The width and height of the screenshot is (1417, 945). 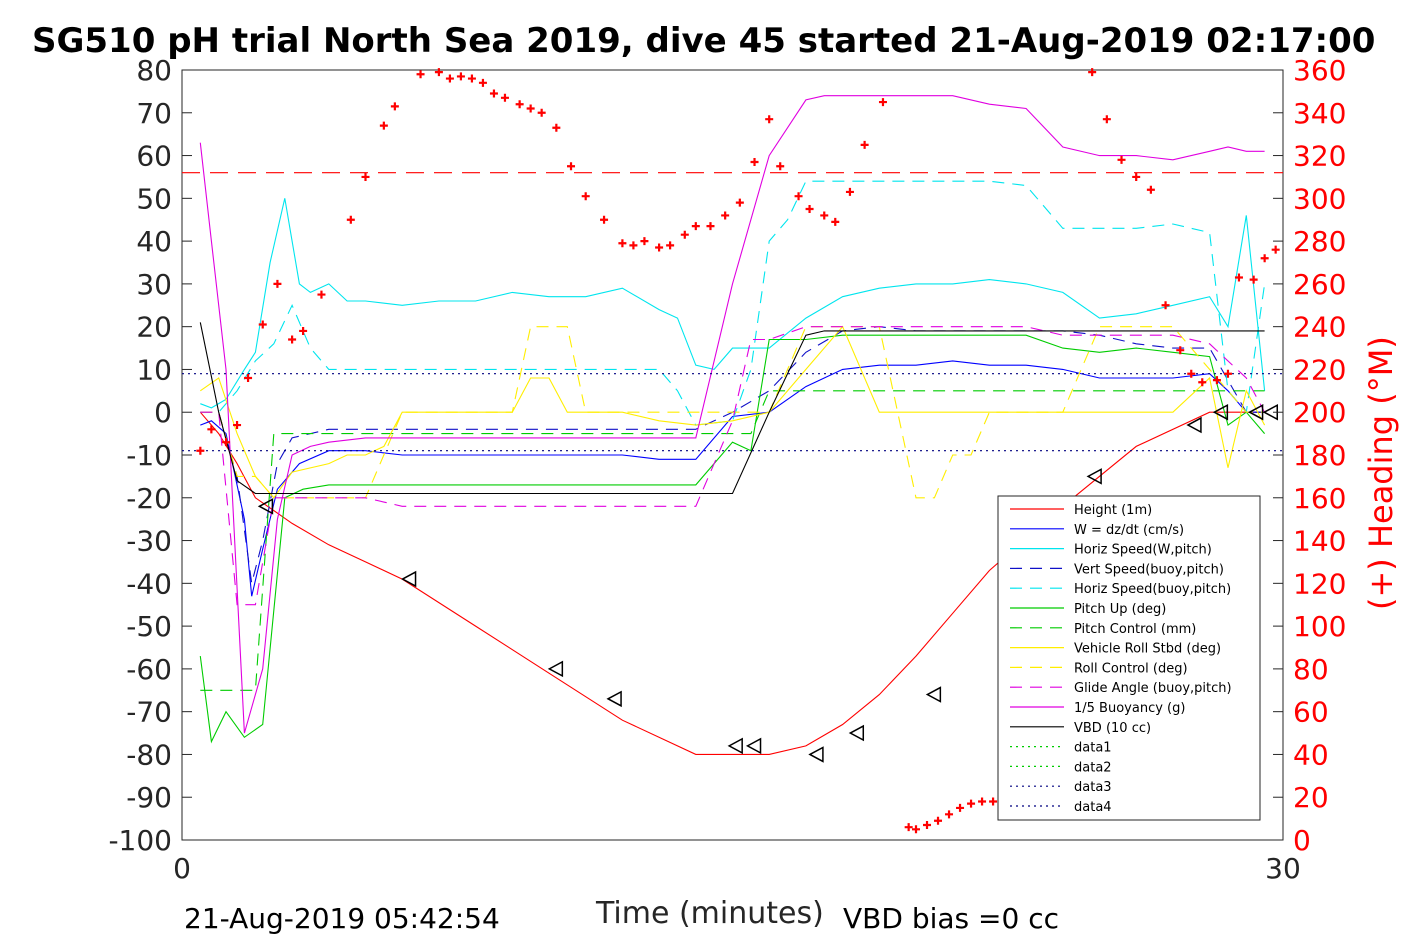 What do you see at coordinates (149, 754) in the screenshot?
I see `y-tick-label: -80` at bounding box center [149, 754].